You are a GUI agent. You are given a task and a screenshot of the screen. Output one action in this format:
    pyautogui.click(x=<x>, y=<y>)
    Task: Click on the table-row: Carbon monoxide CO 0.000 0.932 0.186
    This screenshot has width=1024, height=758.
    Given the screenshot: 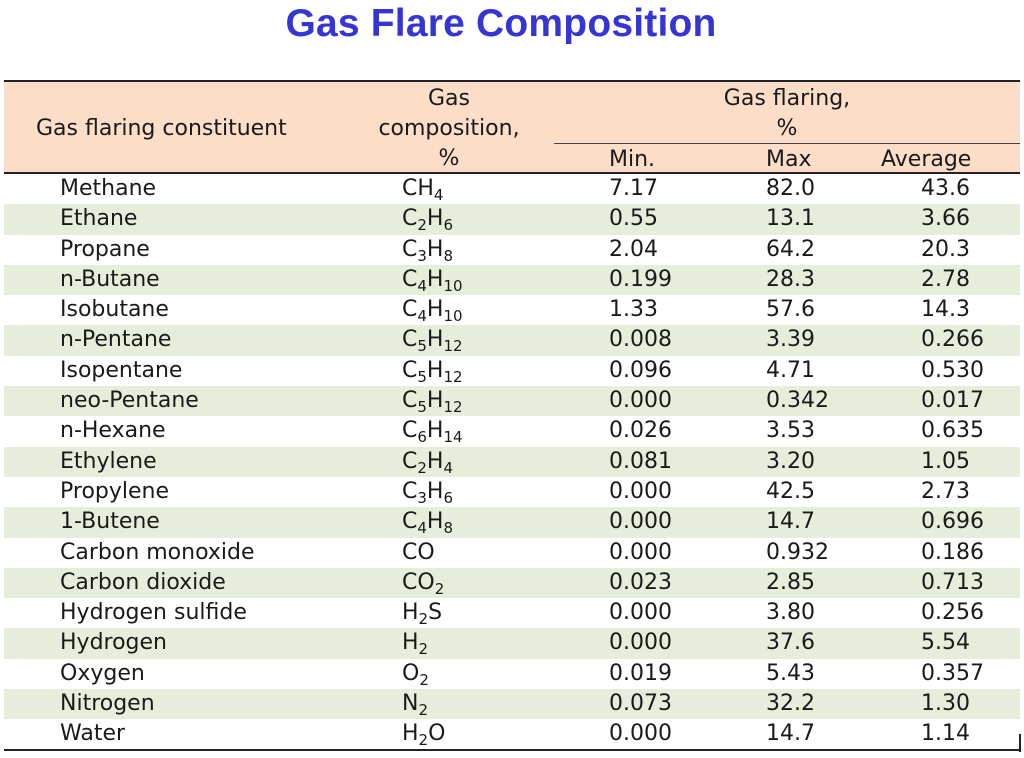 What is the action you would take?
    pyautogui.click(x=512, y=553)
    